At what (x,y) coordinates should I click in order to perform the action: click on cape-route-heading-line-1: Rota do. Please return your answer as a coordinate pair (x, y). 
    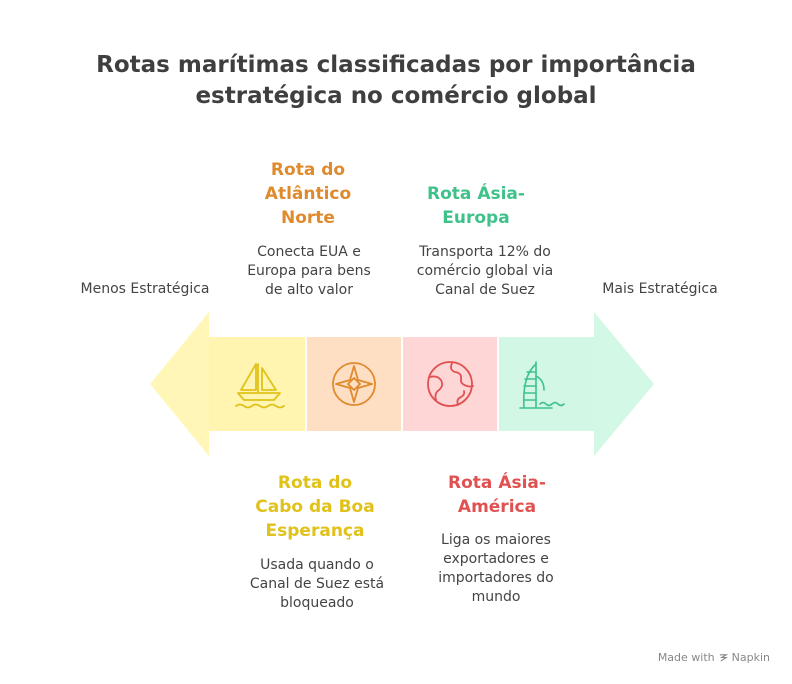
    Looking at the image, I should click on (315, 483).